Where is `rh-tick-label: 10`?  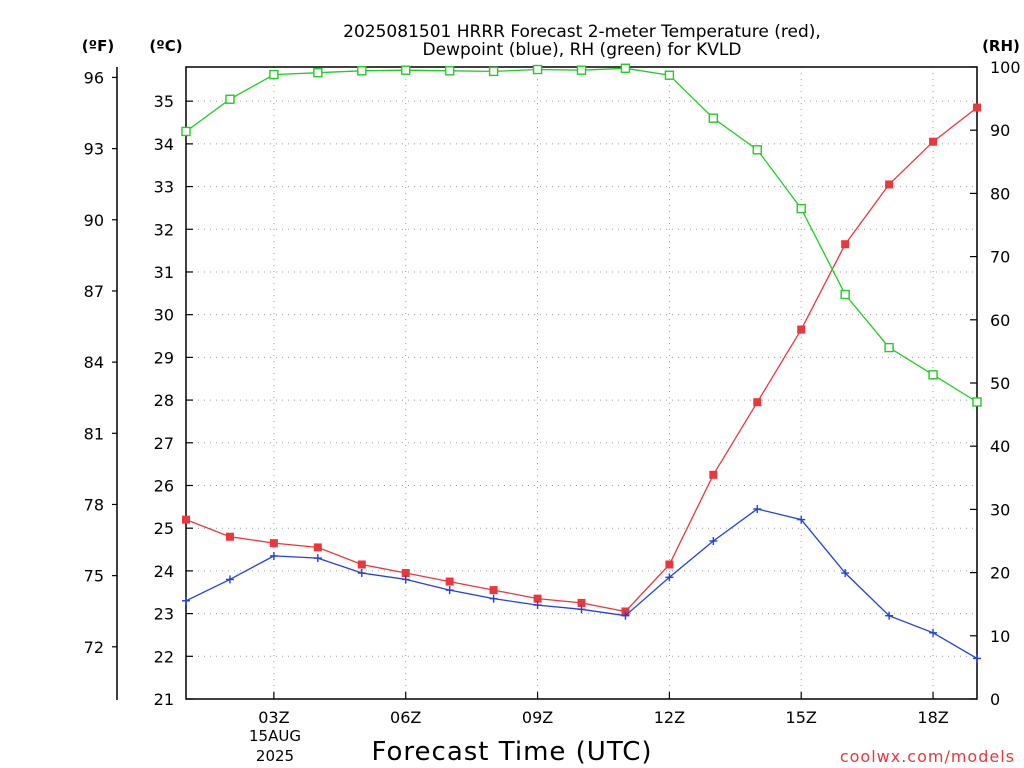 rh-tick-label: 10 is located at coordinates (1000, 636).